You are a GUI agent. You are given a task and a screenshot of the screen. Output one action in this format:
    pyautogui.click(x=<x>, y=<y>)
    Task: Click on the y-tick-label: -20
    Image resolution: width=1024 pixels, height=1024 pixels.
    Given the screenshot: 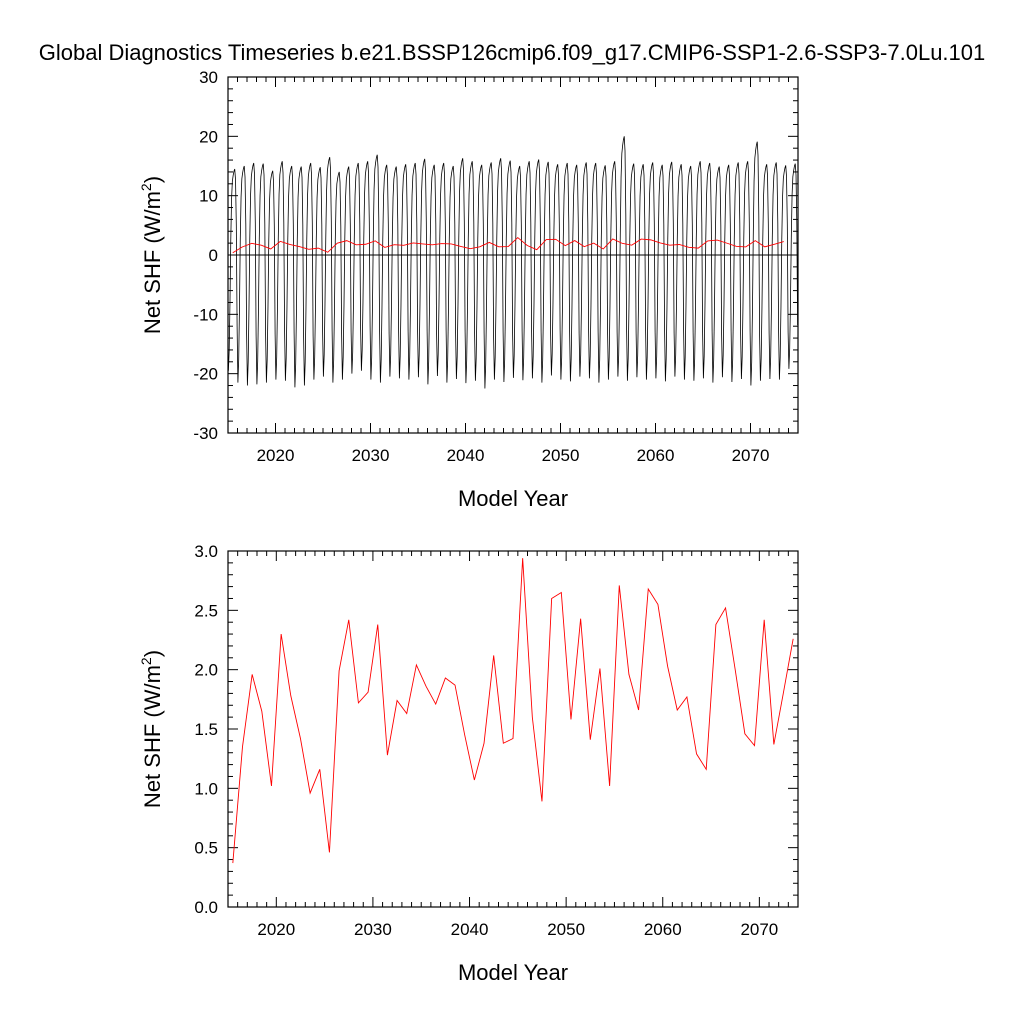 What is the action you would take?
    pyautogui.click(x=205, y=374)
    